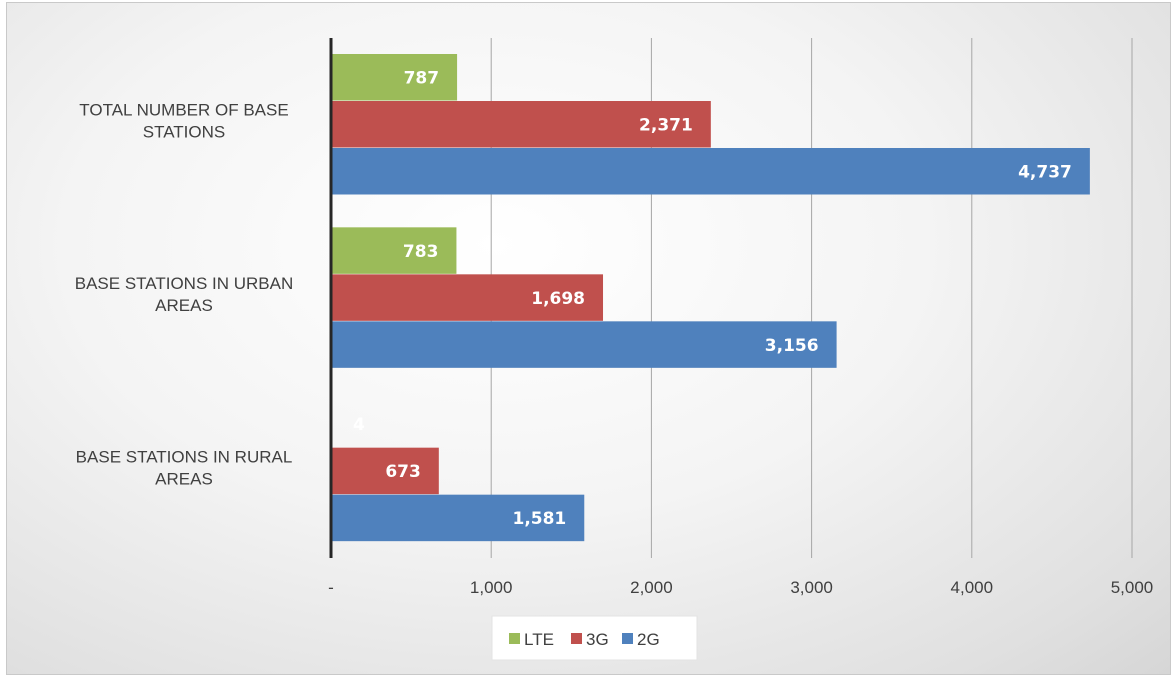  What do you see at coordinates (183, 110) in the screenshot?
I see `category-label-line: TOTAL NUMBER OF BASE` at bounding box center [183, 110].